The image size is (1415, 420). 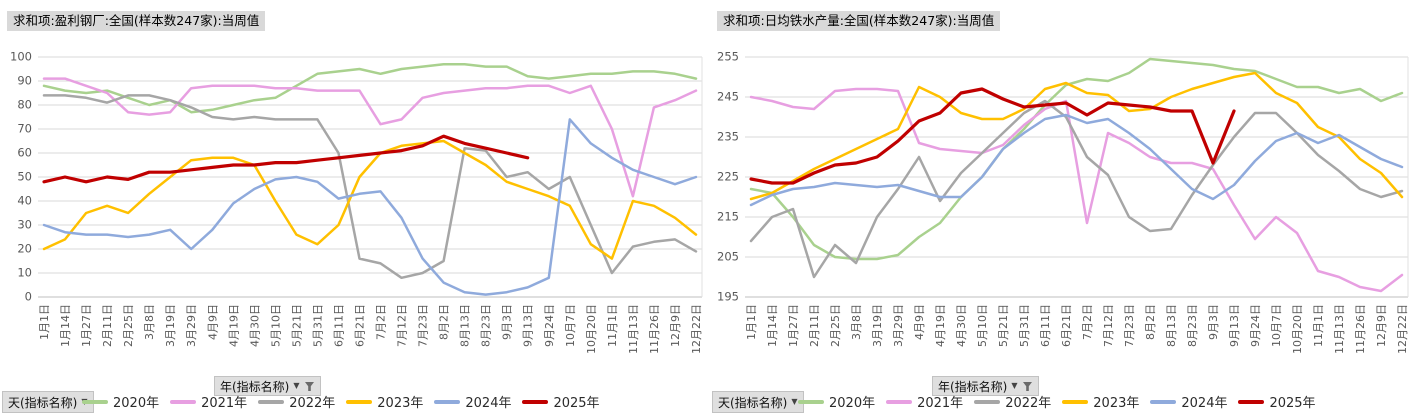 What do you see at coordinates (1129, 325) in the screenshot?
I see `x-axis-label: 7月23日` at bounding box center [1129, 325].